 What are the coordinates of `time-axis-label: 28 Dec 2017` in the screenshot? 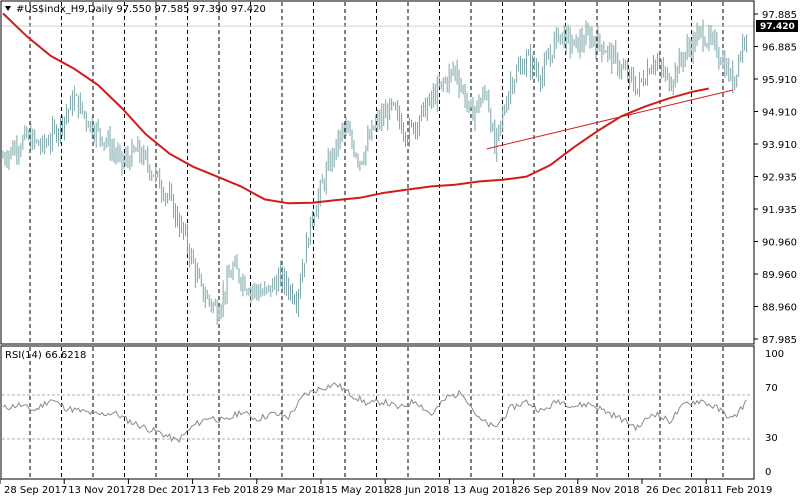 It's located at (164, 490).